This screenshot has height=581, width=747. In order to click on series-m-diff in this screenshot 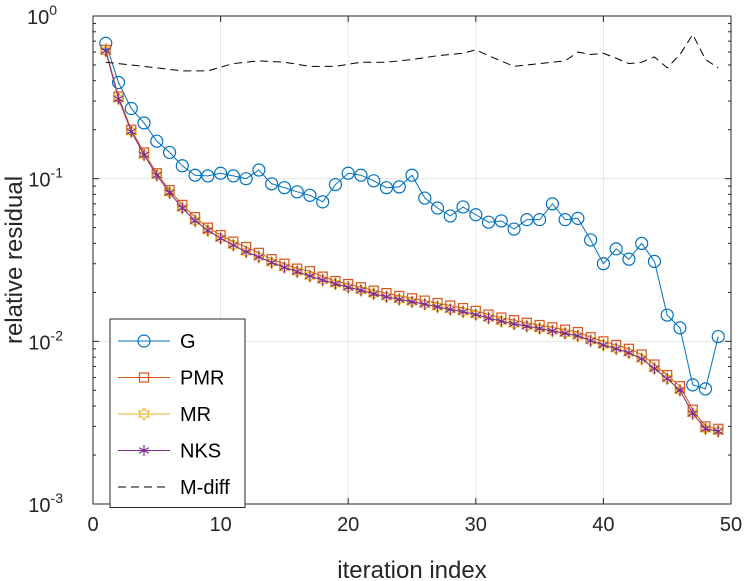, I will do `click(412, 52)`.